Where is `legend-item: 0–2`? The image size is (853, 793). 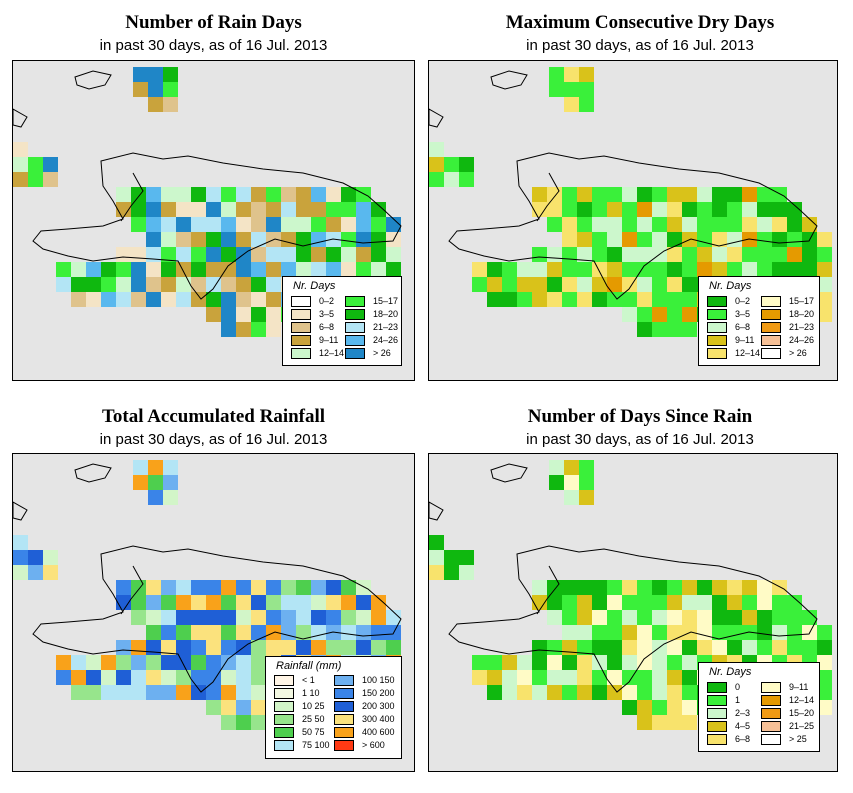
legend-item: 0–2 is located at coordinates (312, 301).